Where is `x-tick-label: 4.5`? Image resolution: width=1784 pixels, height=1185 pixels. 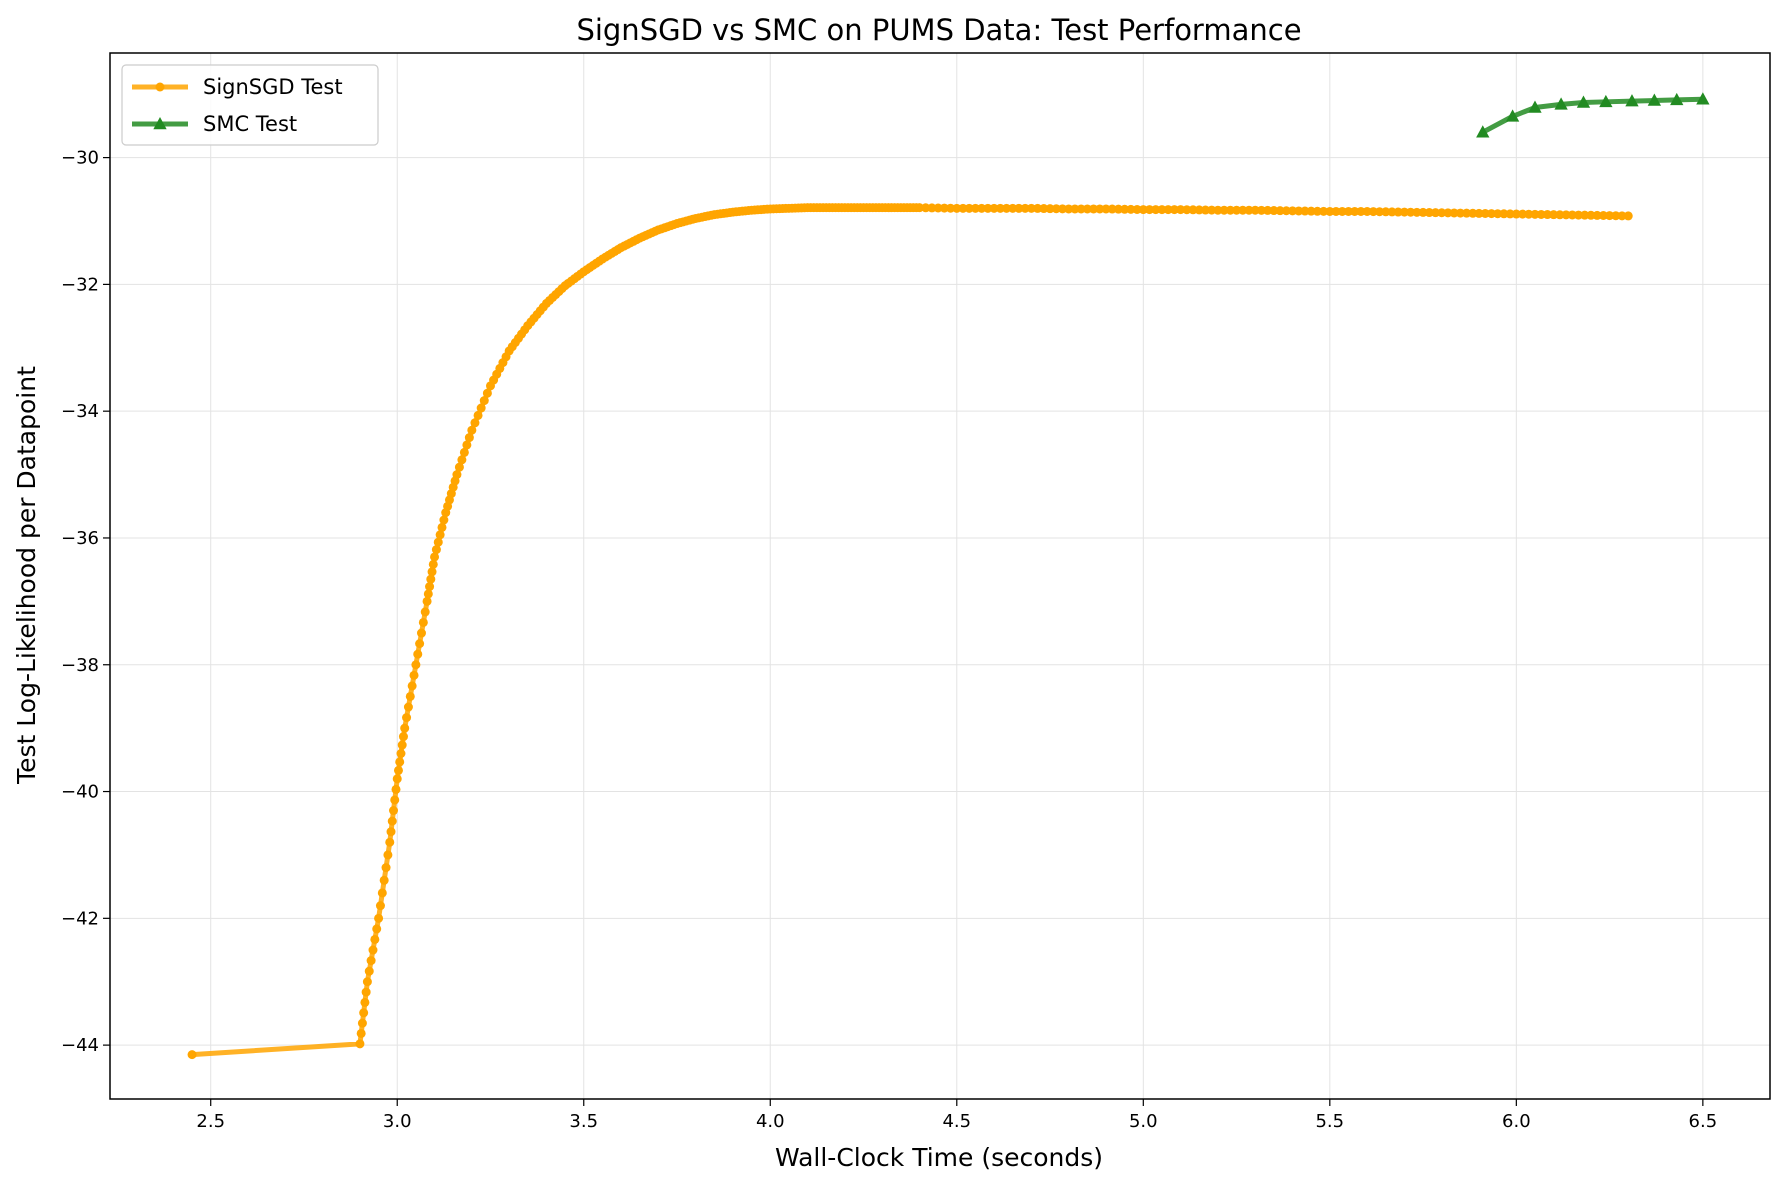
x-tick-label: 4.5 is located at coordinates (956, 1121).